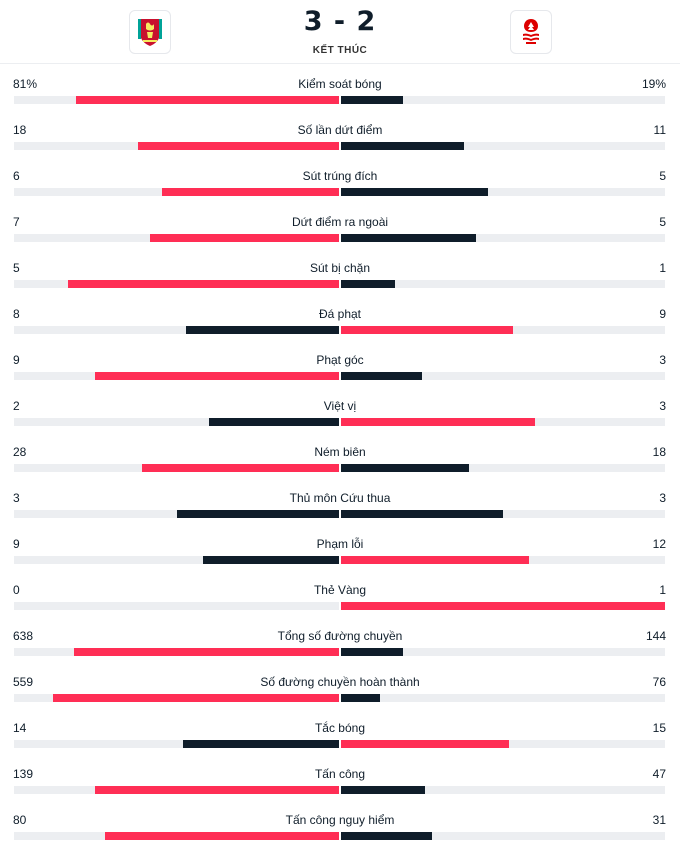  I want to click on home-stat-value: 6, so click(16, 176).